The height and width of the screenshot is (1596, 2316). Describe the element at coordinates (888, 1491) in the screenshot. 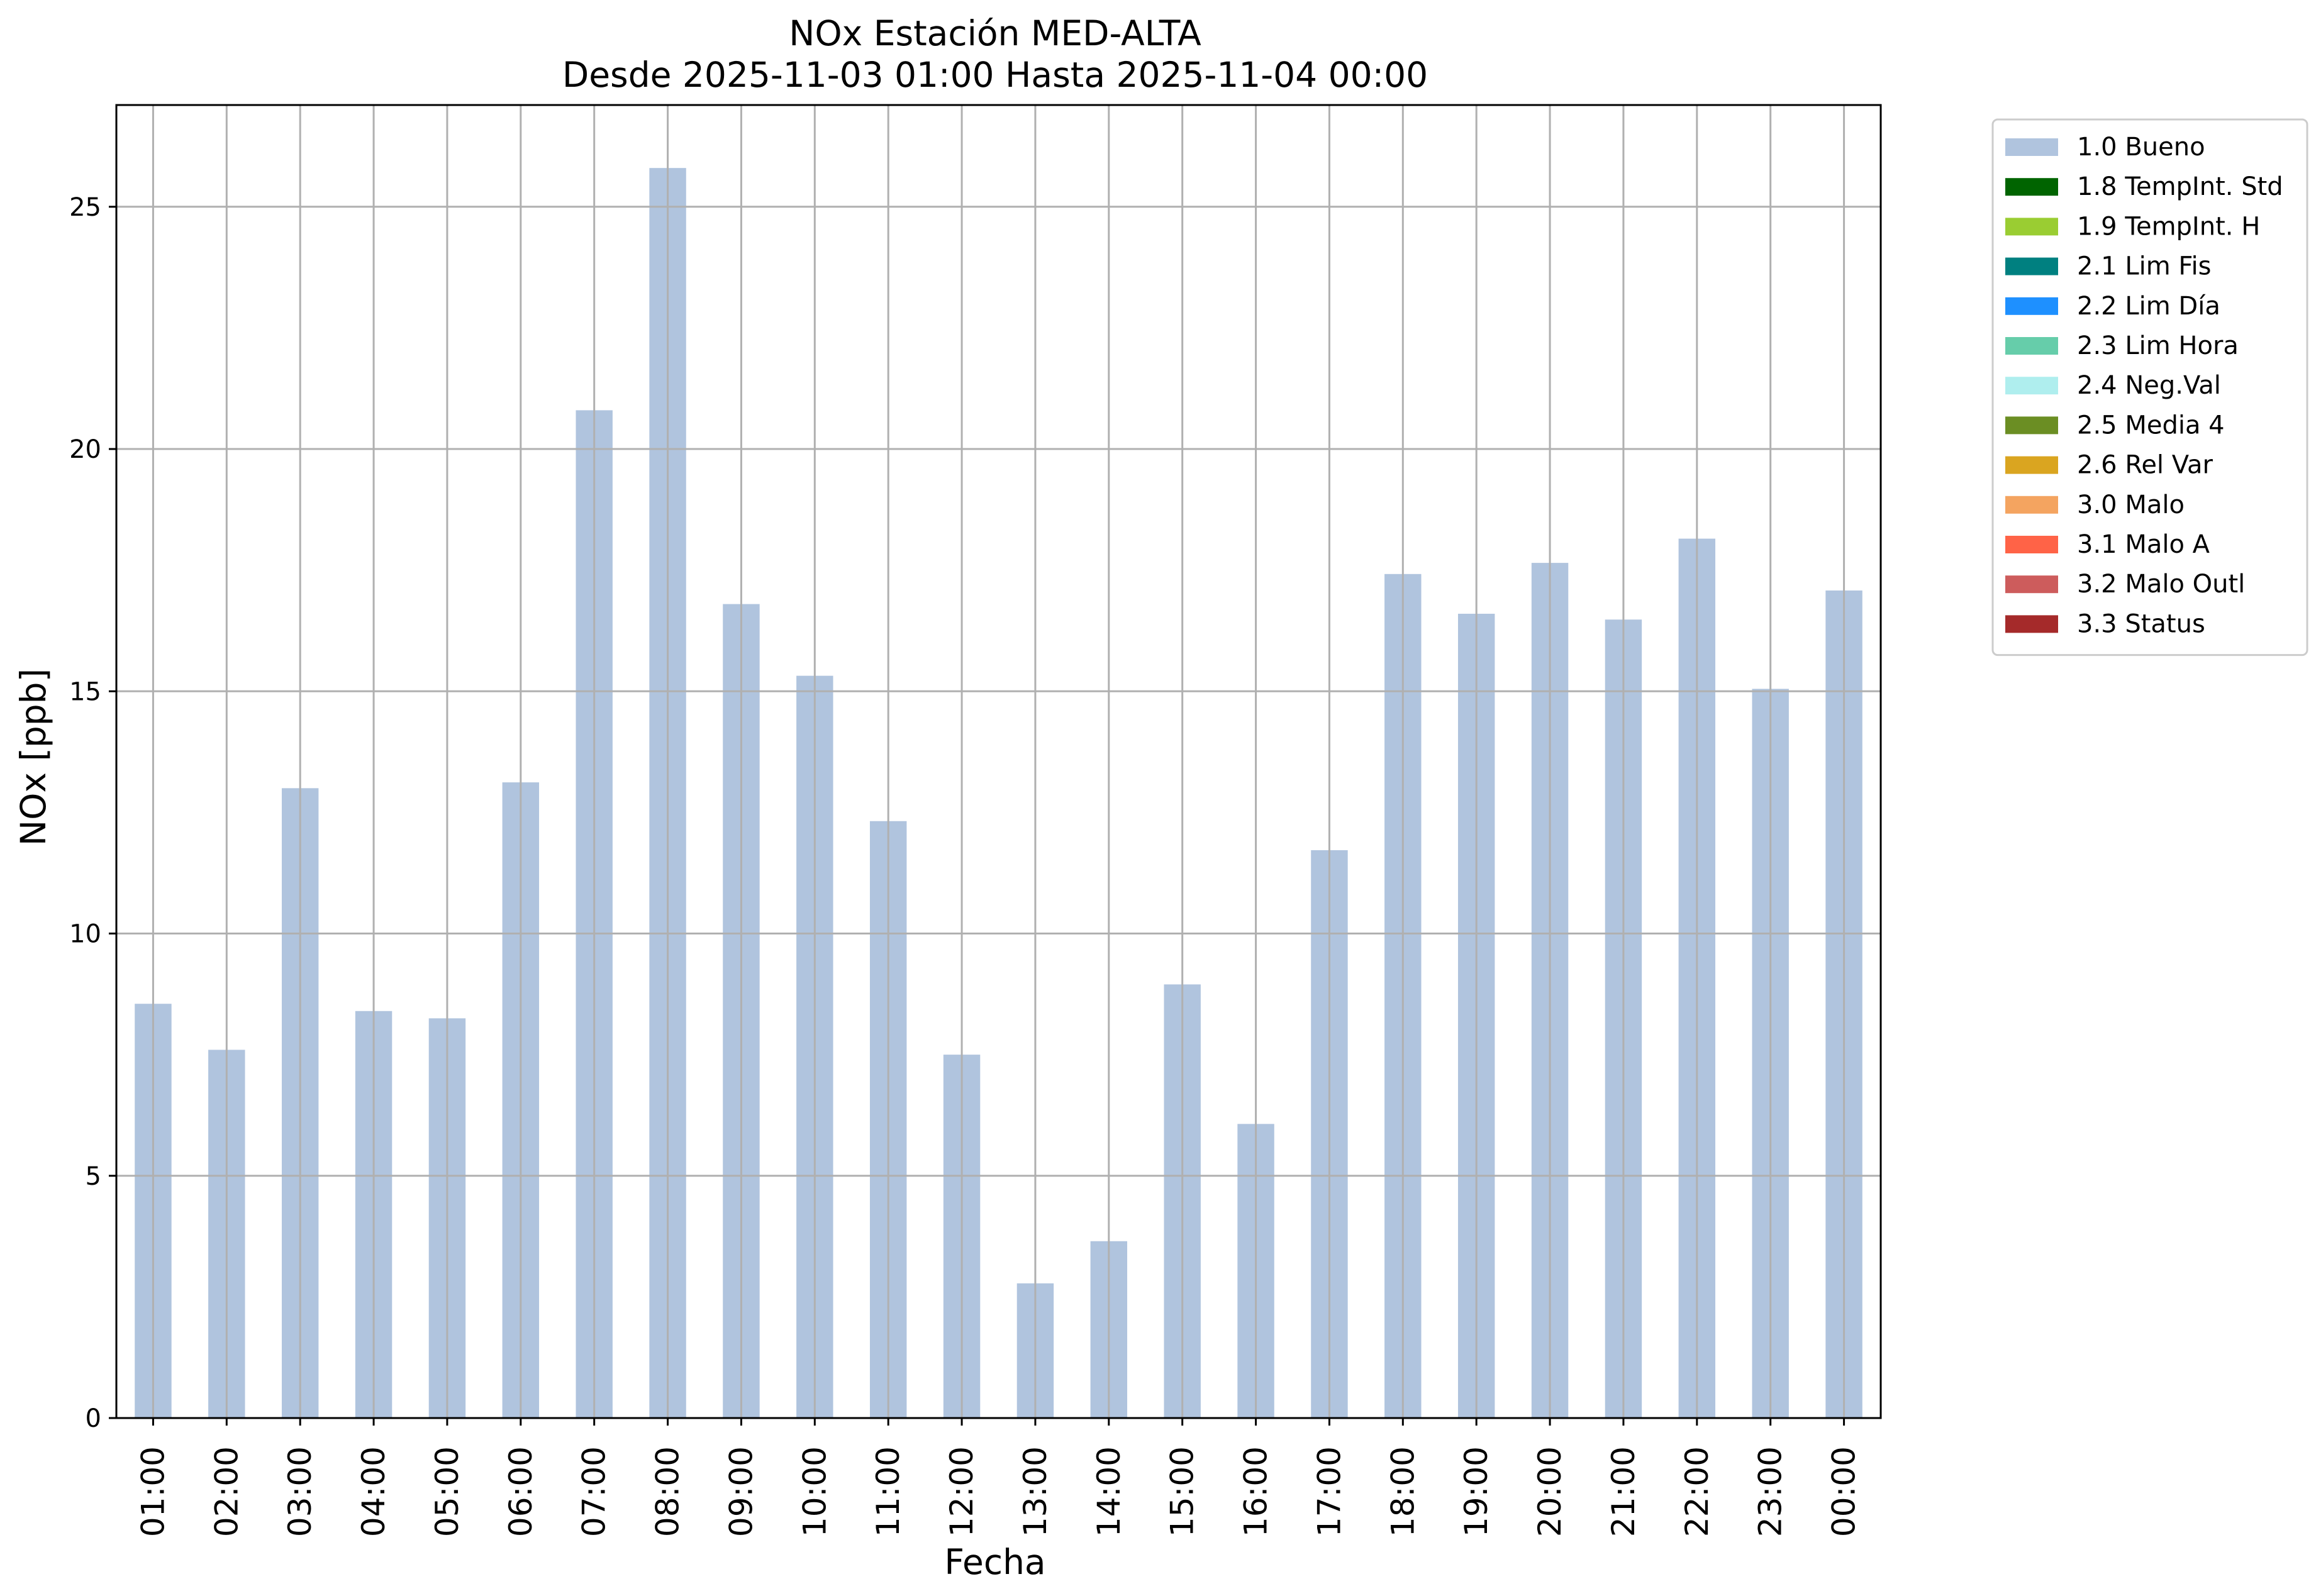

I see `x-tick-label: 11:00` at that location.